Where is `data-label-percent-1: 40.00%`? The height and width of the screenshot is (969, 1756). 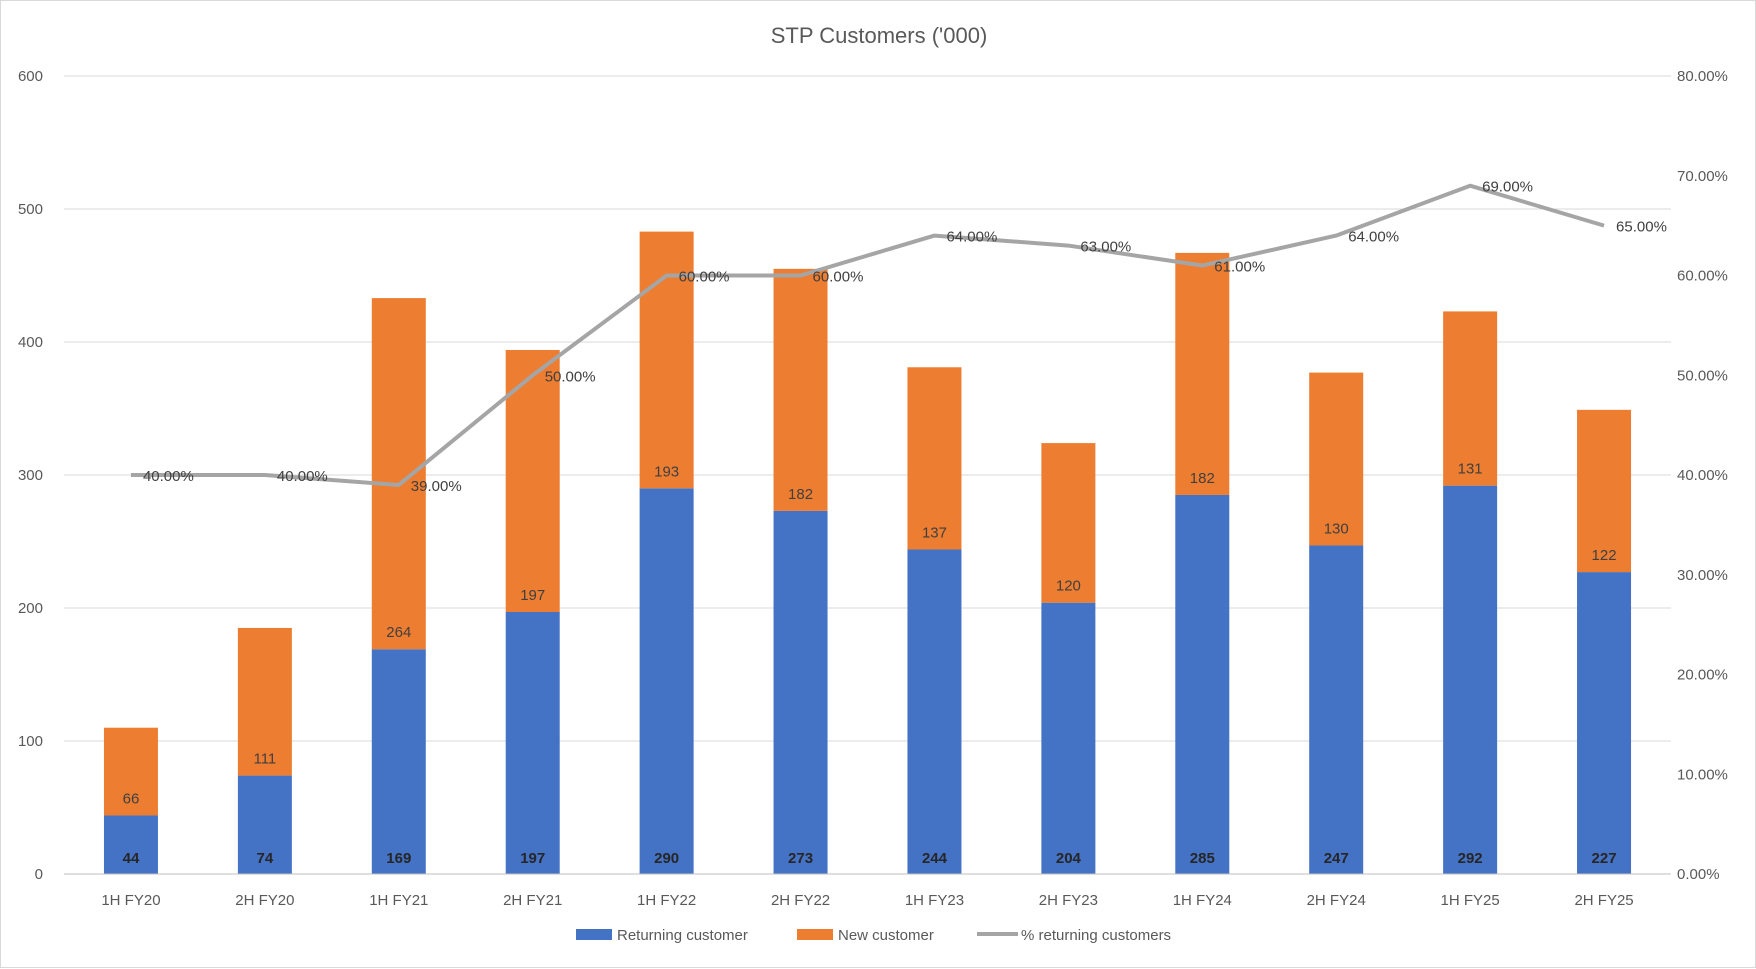 data-label-percent-1: 40.00% is located at coordinates (302, 476).